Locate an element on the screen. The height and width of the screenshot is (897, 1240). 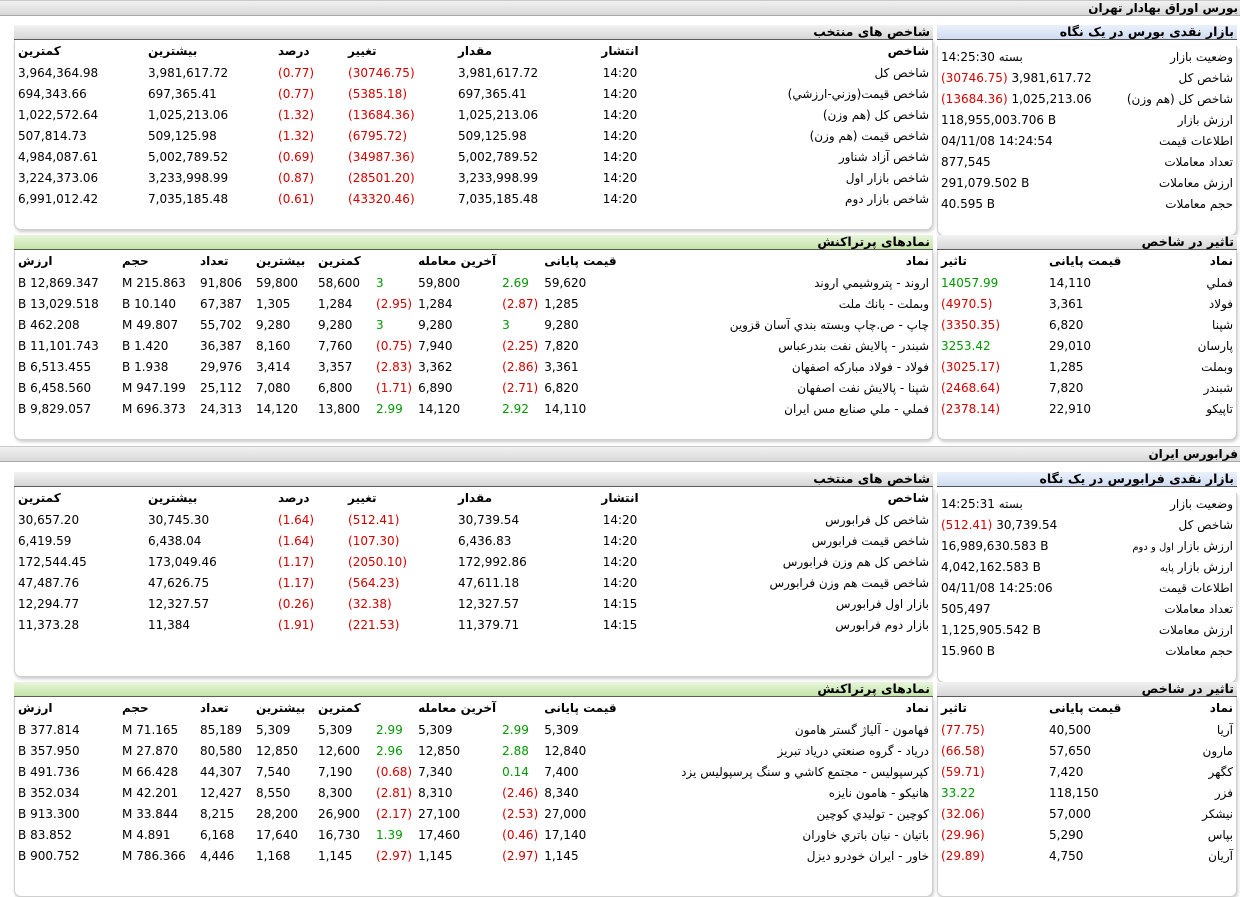
active-symbol-link: هانيكو - هامون نايزه is located at coordinates (878, 792).